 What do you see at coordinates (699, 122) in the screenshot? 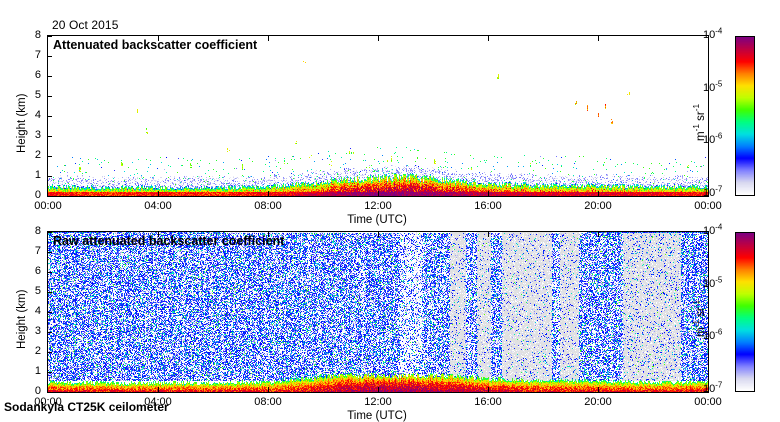
I see `colorbar-units-top: m-1 sr-1` at bounding box center [699, 122].